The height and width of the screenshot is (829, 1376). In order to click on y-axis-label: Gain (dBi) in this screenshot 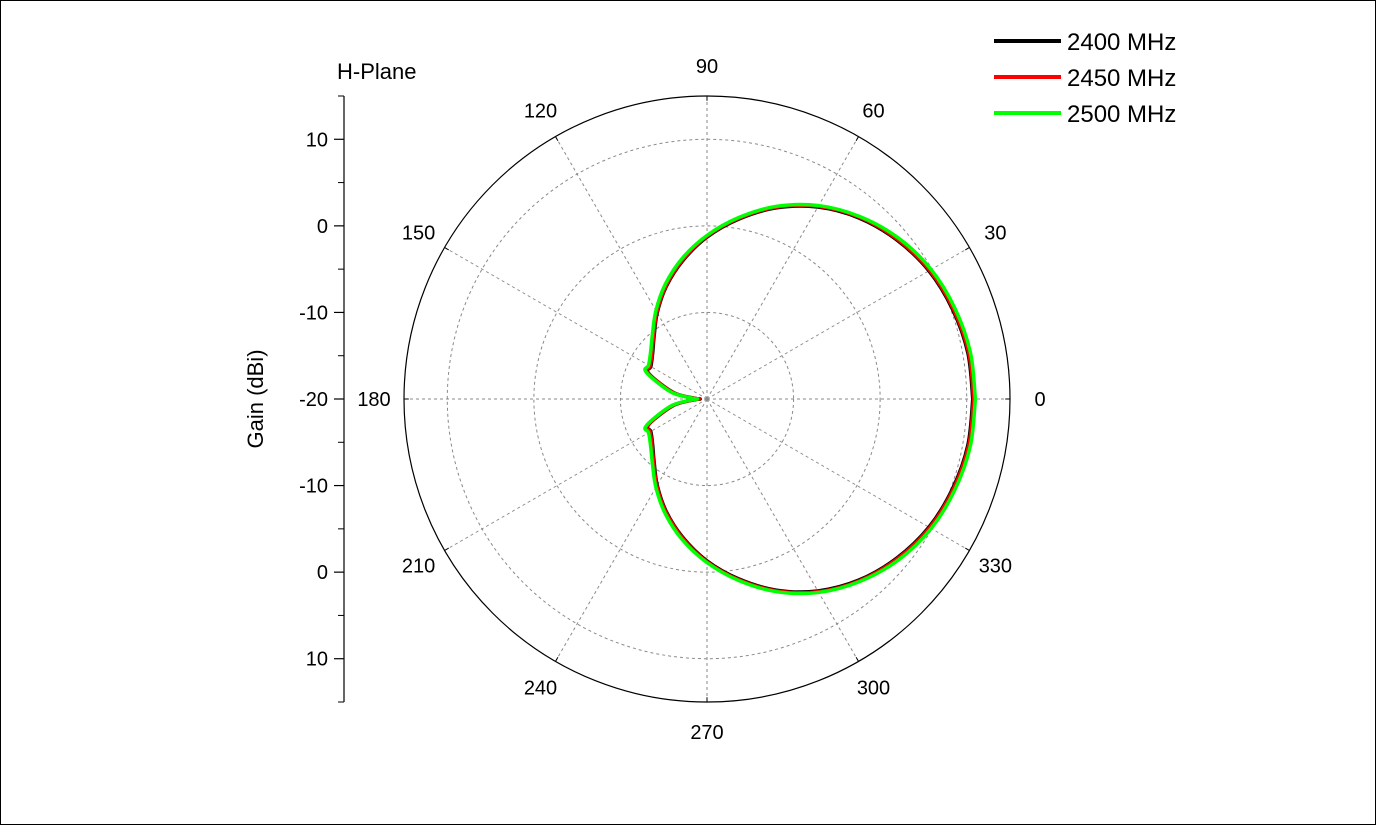, I will do `click(255, 398)`.